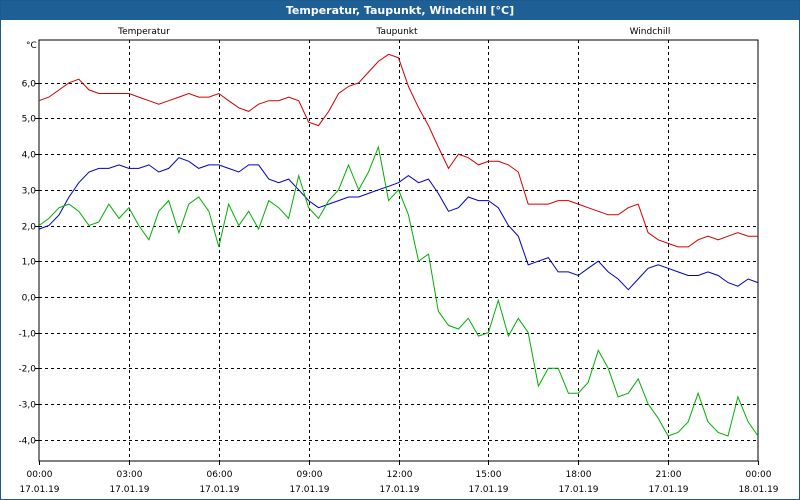 This screenshot has height=500, width=800. I want to click on y-tick-label: 2,0, so click(29, 228).